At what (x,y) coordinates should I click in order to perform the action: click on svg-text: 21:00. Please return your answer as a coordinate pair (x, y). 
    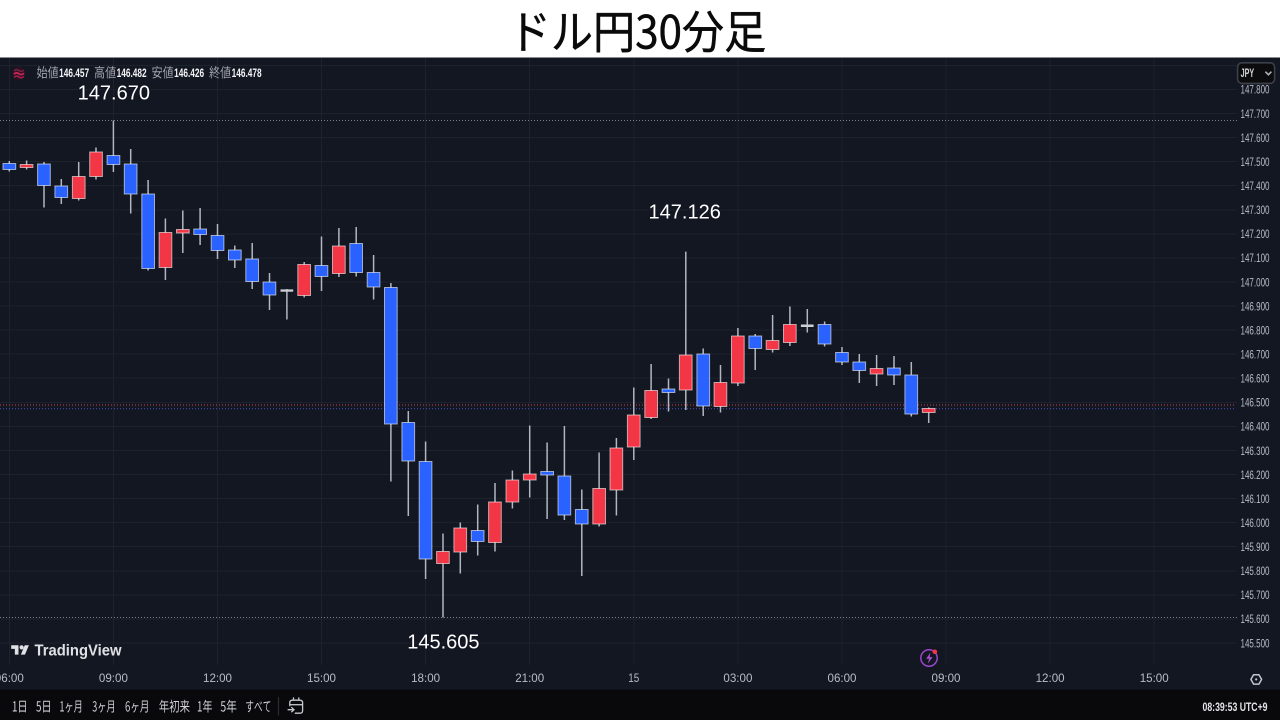
    Looking at the image, I should click on (529, 678).